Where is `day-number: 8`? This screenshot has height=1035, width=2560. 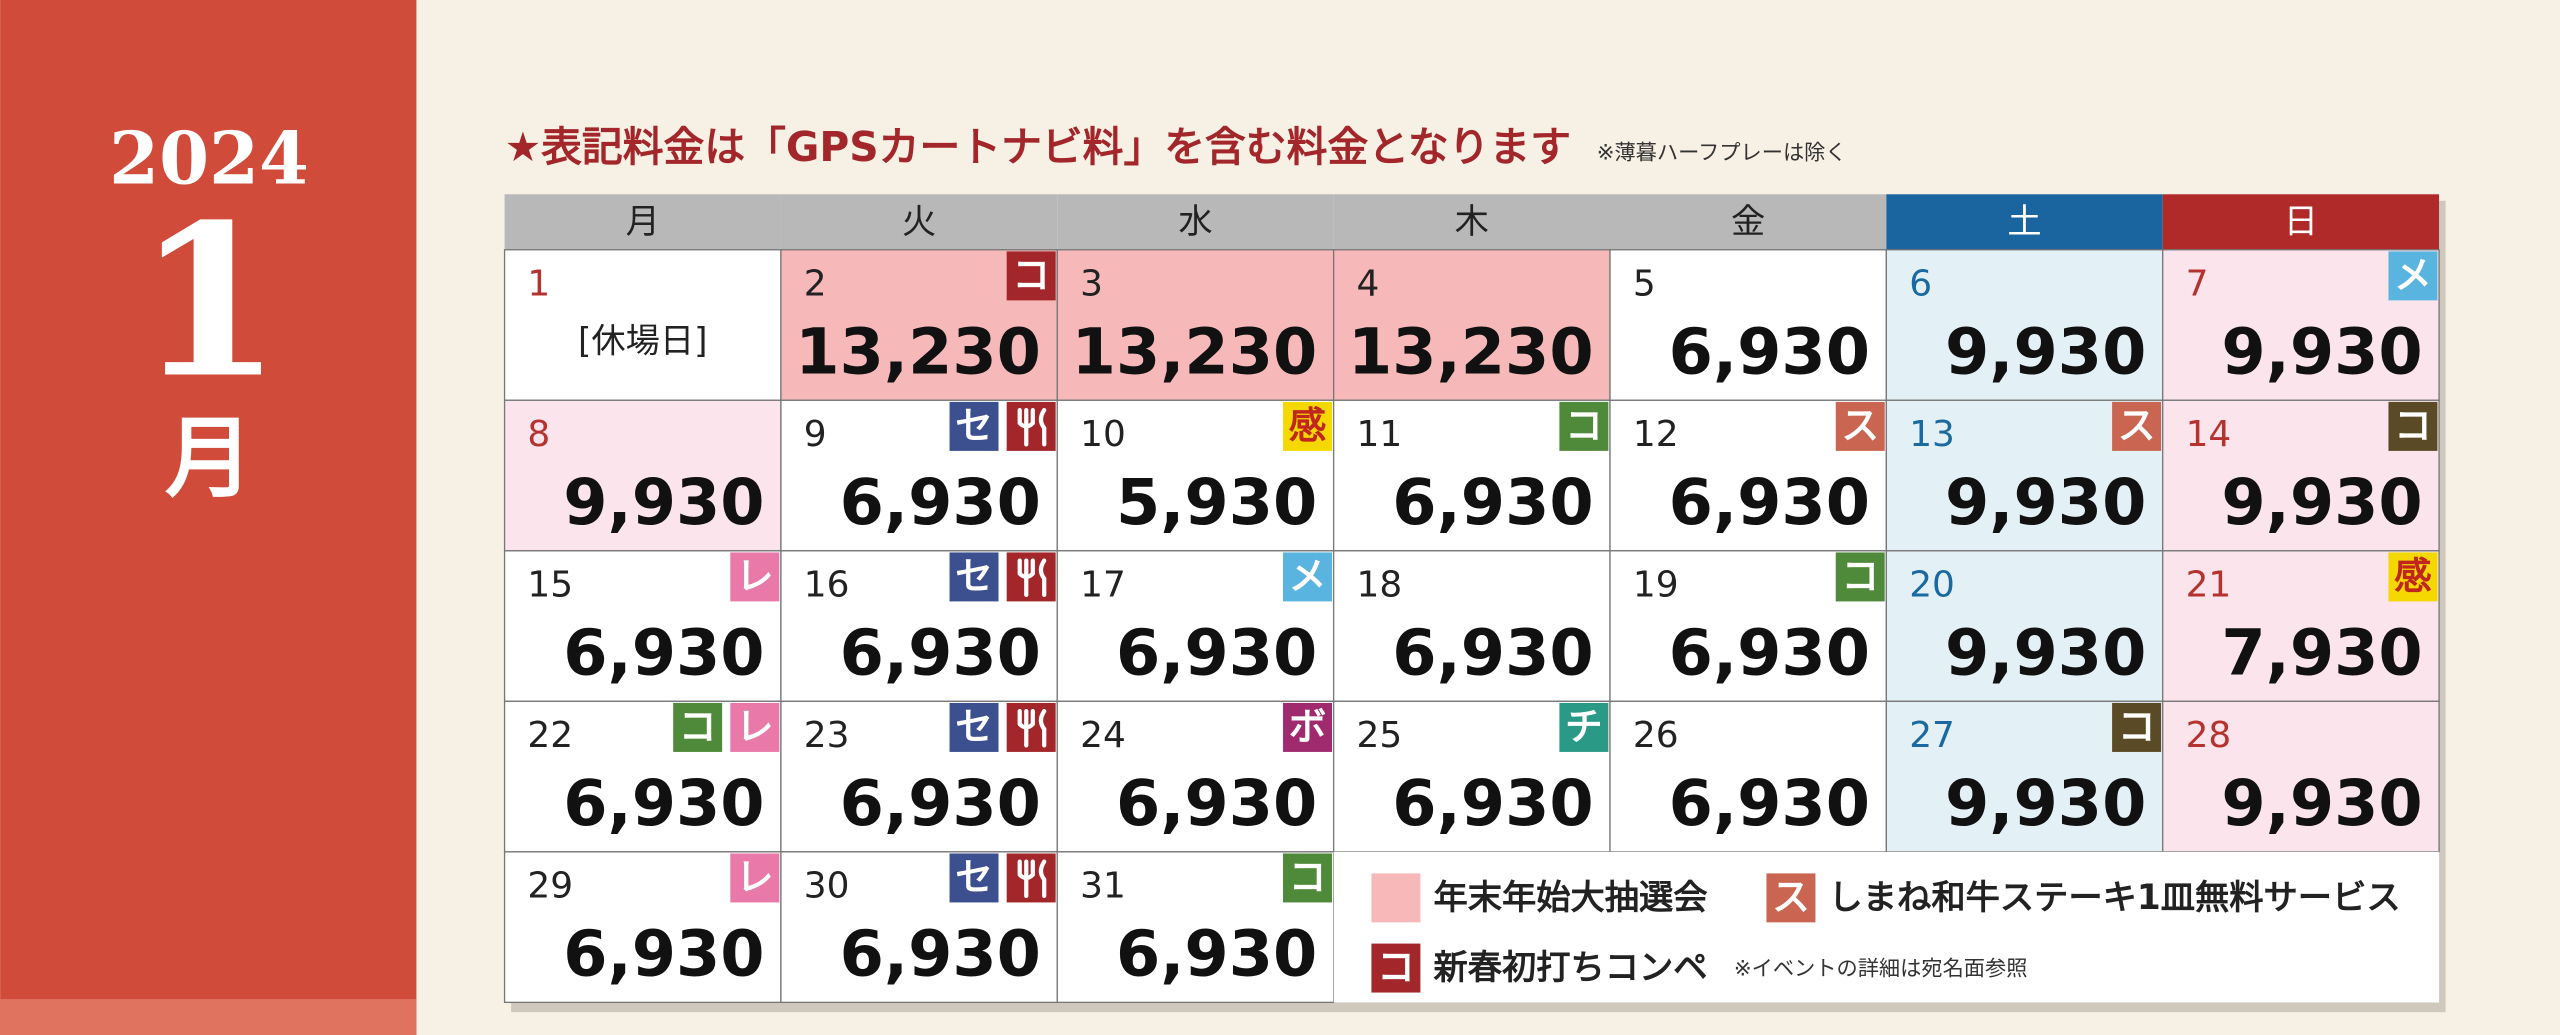 day-number: 8 is located at coordinates (538, 434).